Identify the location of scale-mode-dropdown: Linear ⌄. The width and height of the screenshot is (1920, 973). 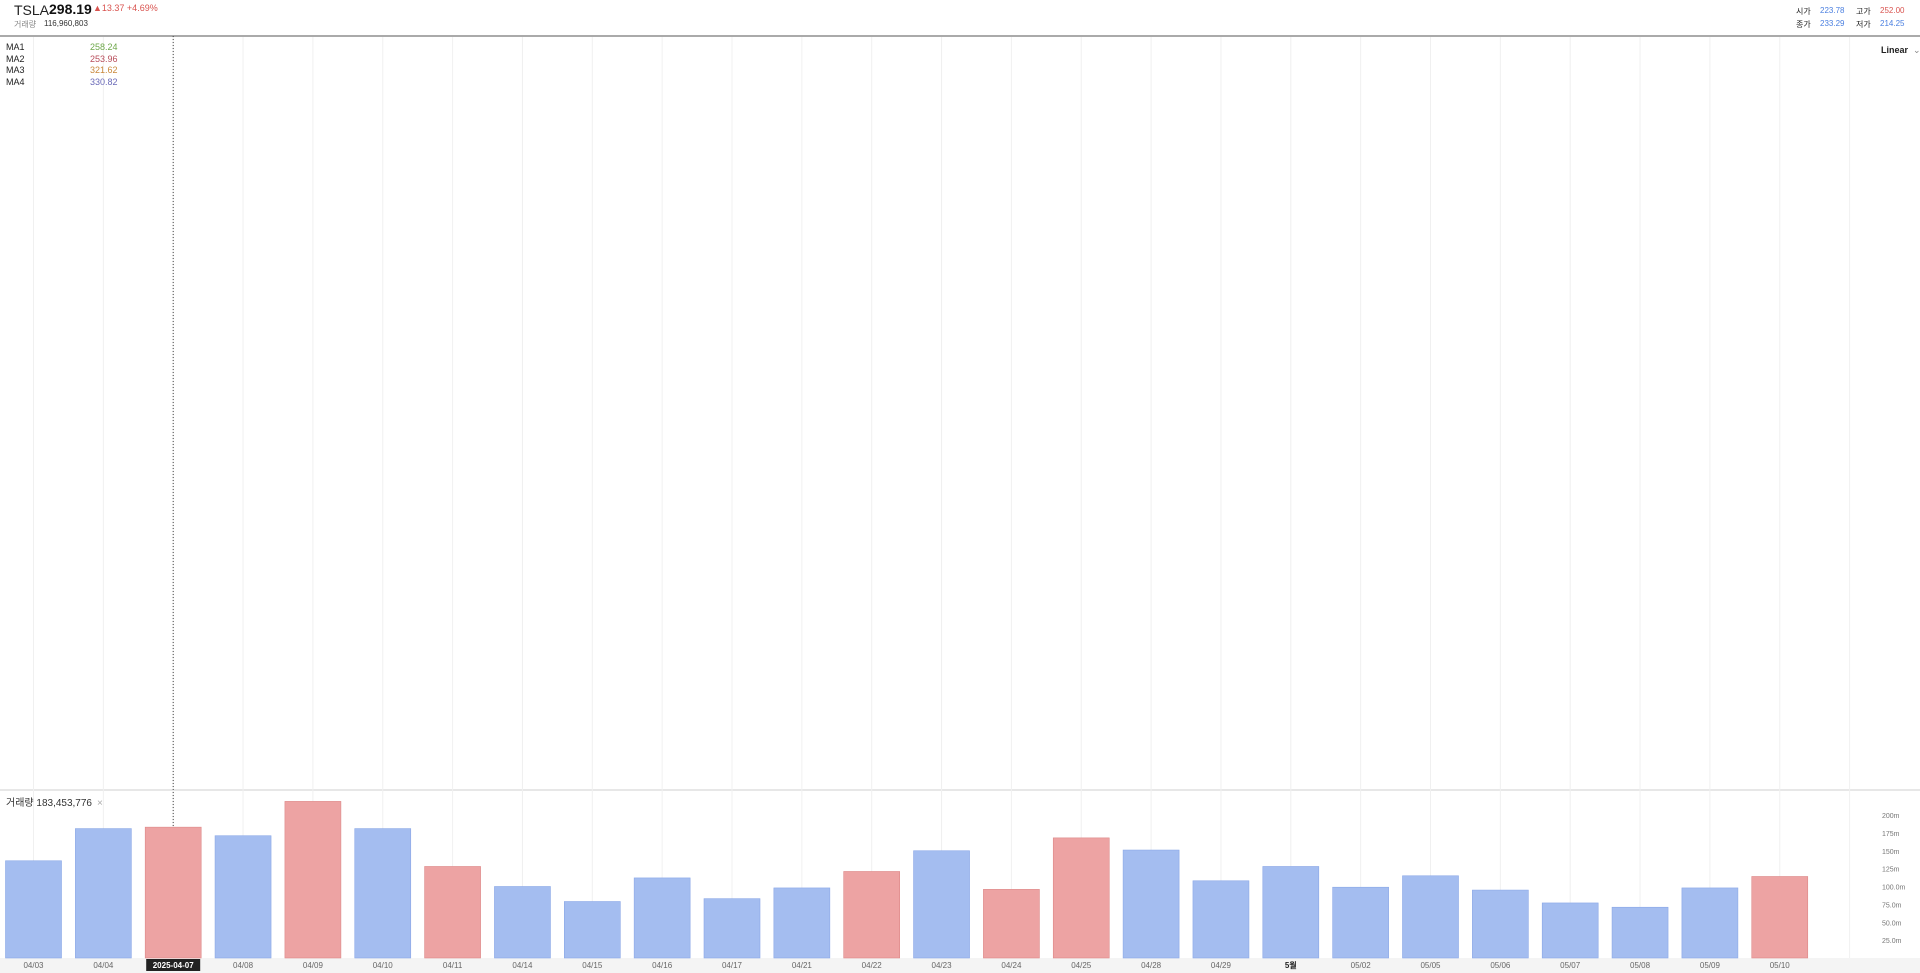
(1900, 50).